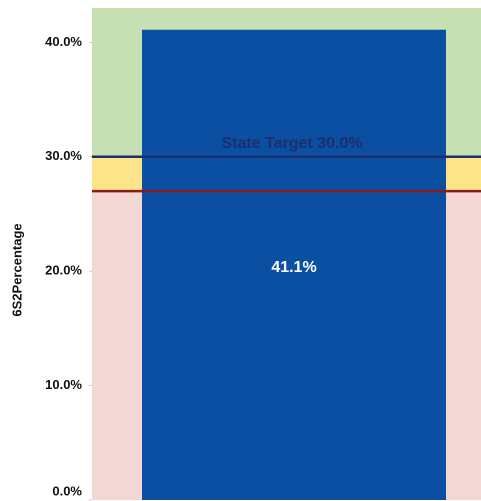  Describe the element at coordinates (63, 384) in the screenshot. I see `y-tick-label: 10.0%` at that location.